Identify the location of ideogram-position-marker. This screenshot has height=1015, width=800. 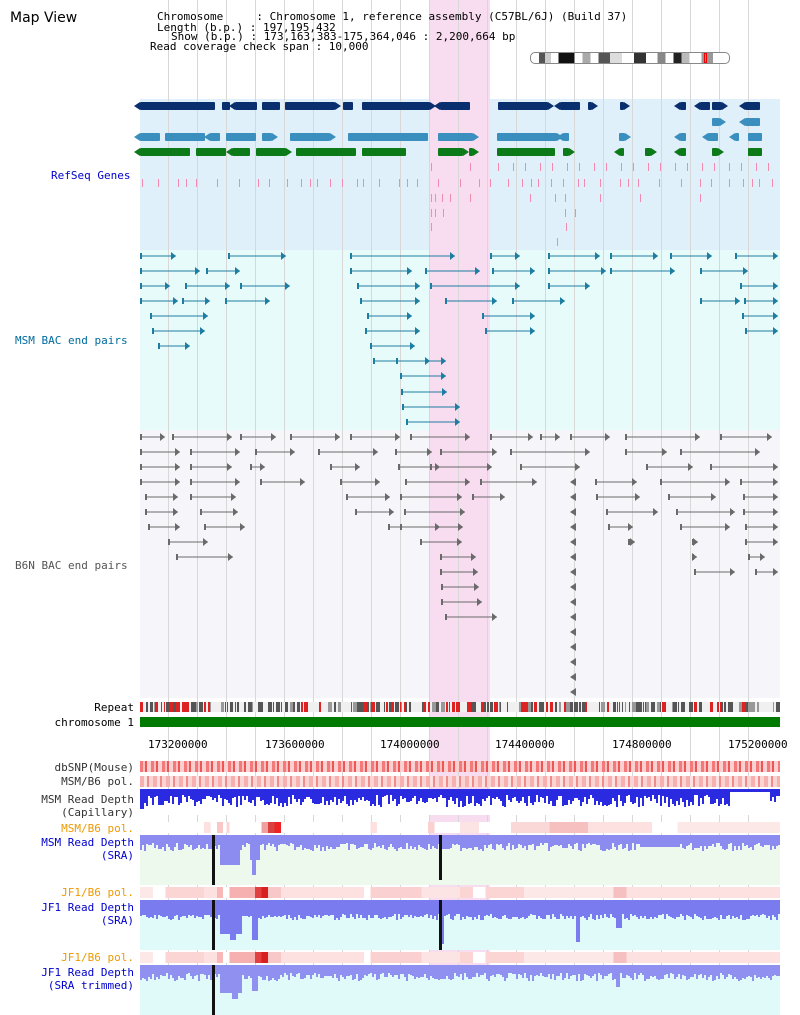
(705, 58).